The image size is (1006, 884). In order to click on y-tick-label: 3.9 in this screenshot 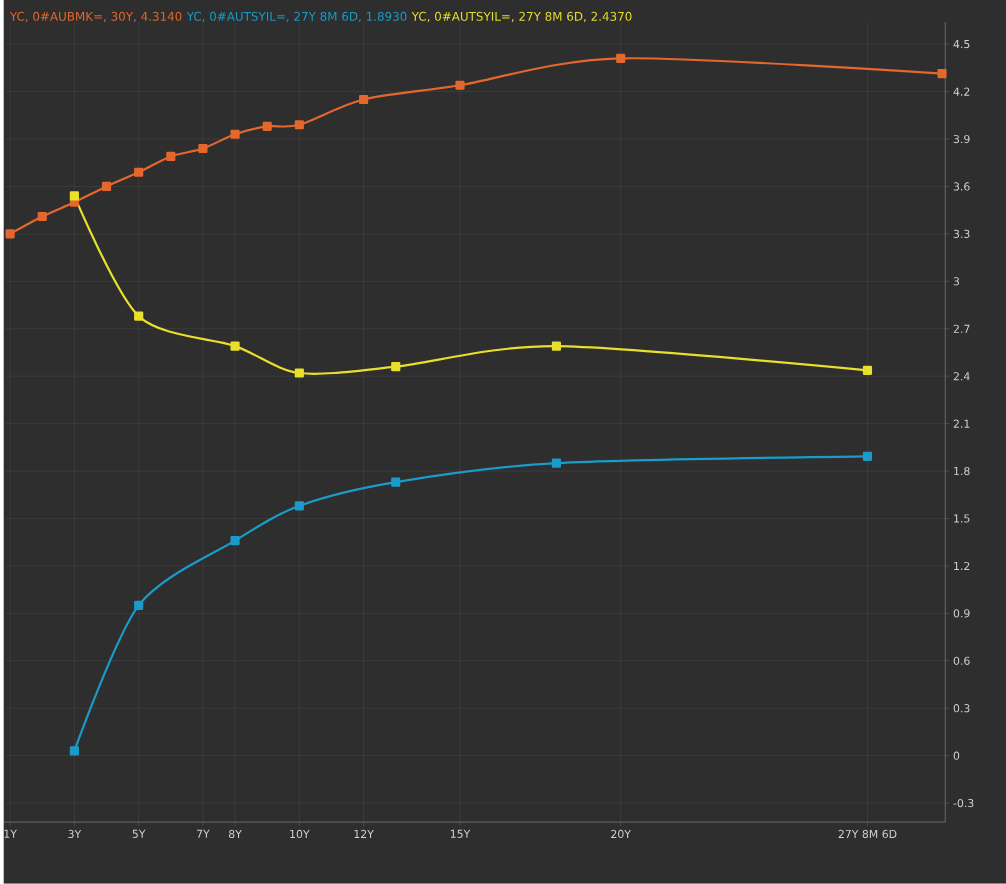, I will do `click(961, 139)`.